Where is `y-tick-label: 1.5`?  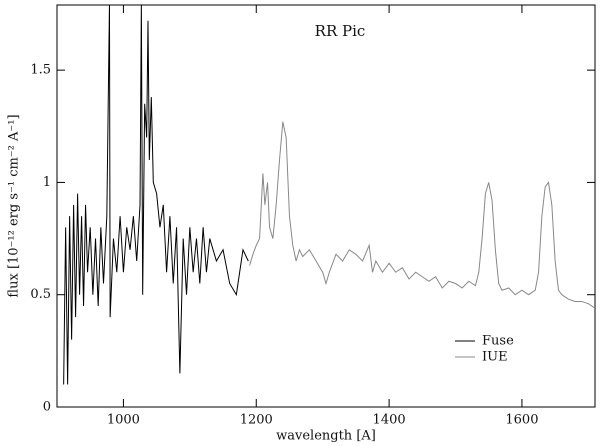 y-tick-label: 1.5 is located at coordinates (40, 70).